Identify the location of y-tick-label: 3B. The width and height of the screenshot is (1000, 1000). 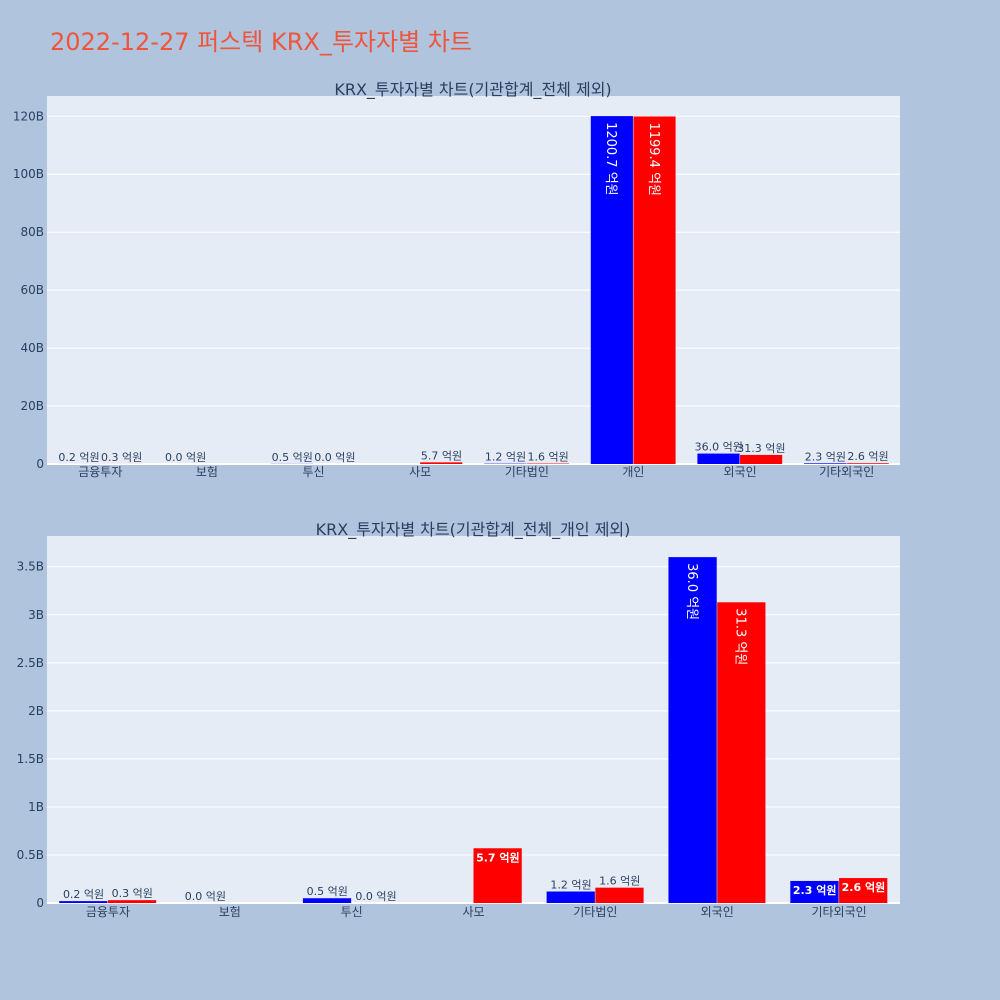
(36, 615).